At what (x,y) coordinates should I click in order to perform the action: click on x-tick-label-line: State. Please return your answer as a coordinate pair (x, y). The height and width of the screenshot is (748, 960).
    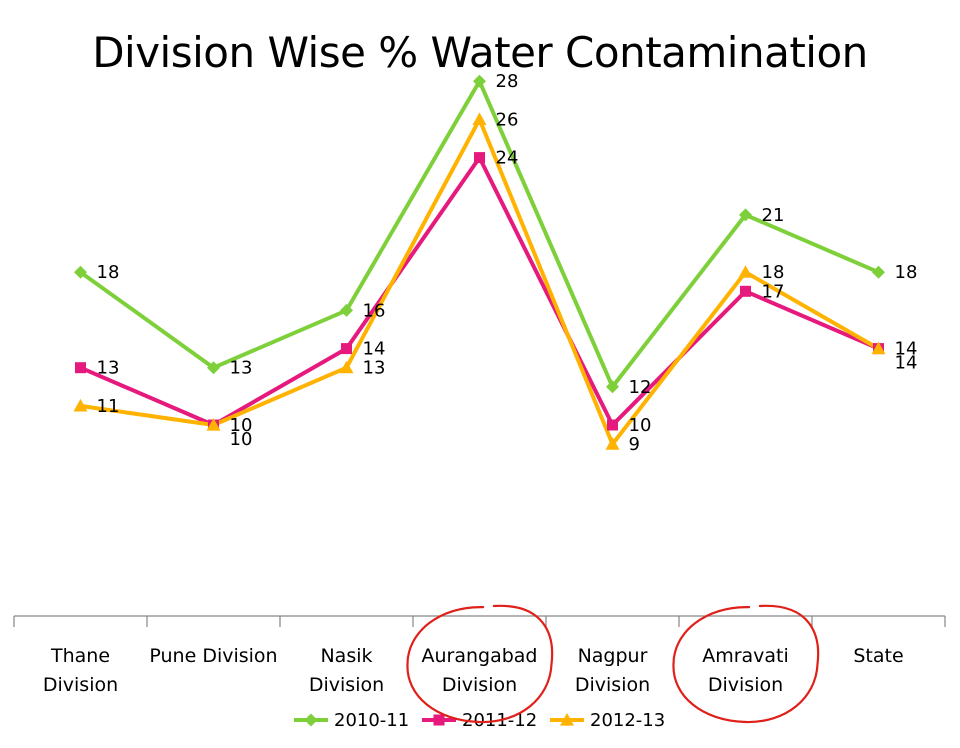
    Looking at the image, I should click on (878, 656).